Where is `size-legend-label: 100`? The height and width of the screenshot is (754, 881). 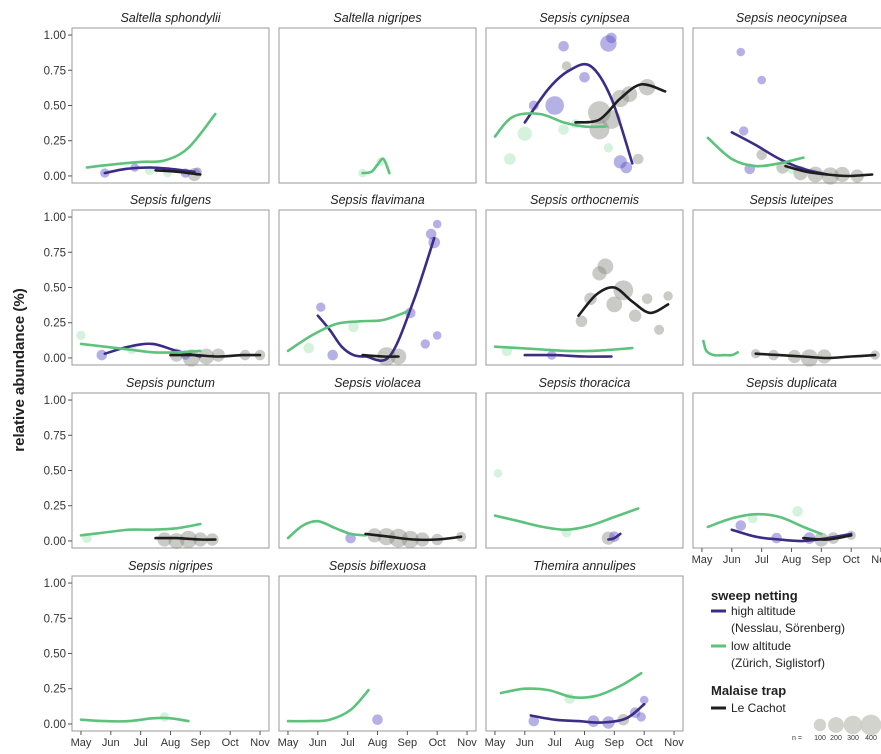
size-legend-label: 100 is located at coordinates (820, 738).